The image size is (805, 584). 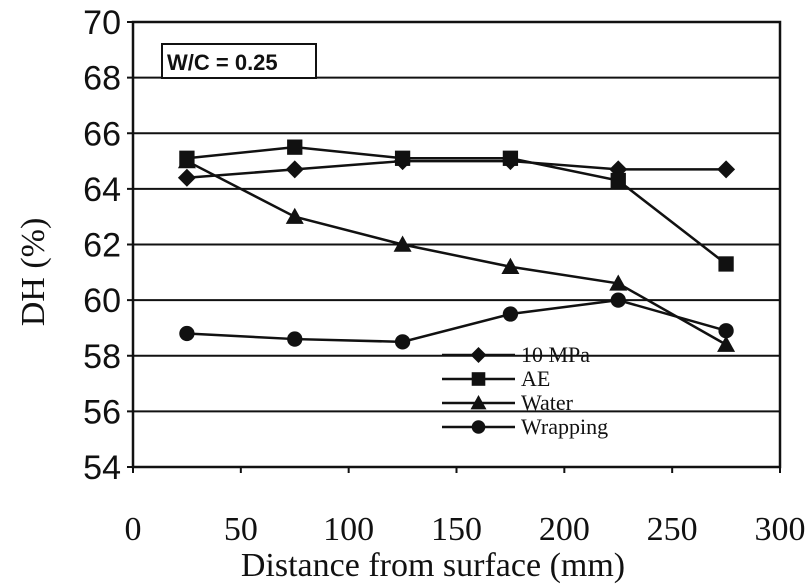 What do you see at coordinates (456, 169) in the screenshot?
I see `series-line-10-mpa` at bounding box center [456, 169].